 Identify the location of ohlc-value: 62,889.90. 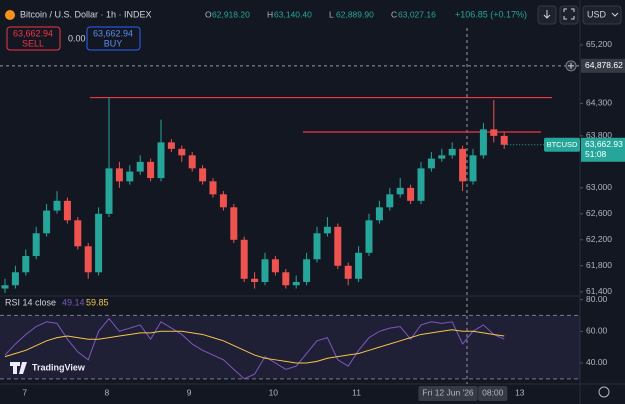
(355, 14).